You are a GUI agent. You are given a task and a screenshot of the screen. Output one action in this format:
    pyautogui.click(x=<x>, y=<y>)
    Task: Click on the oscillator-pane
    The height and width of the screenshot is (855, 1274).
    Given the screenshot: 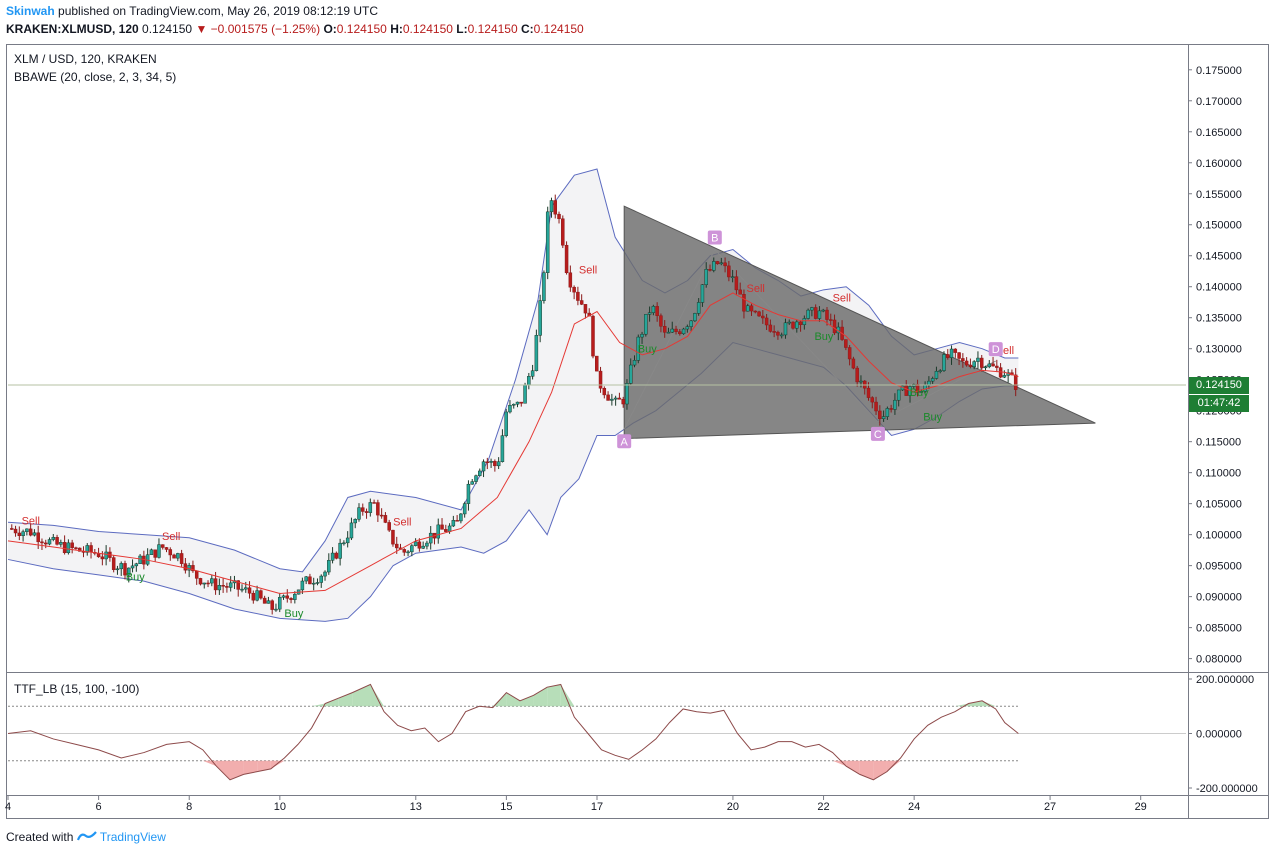 What is the action you would take?
    pyautogui.click(x=596, y=732)
    